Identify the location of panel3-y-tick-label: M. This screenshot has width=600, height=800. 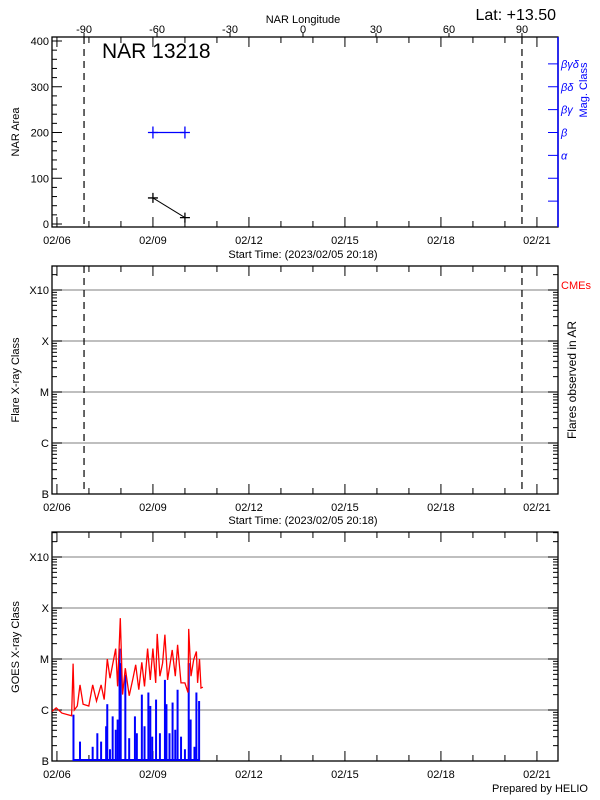
(44, 660).